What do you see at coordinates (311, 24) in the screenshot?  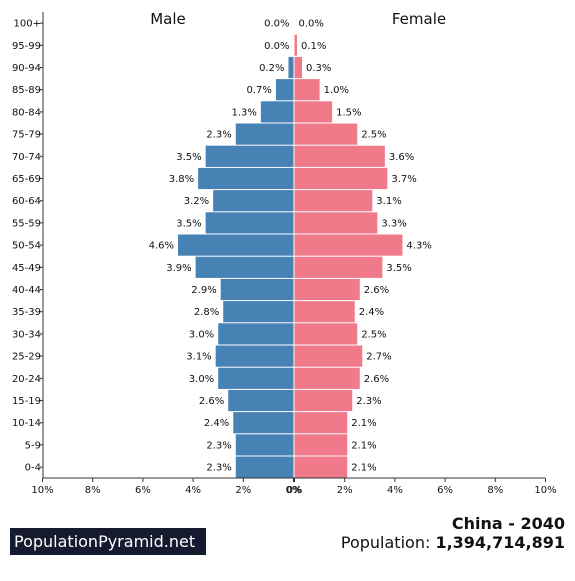 I see `female-value-label: 0.0%` at bounding box center [311, 24].